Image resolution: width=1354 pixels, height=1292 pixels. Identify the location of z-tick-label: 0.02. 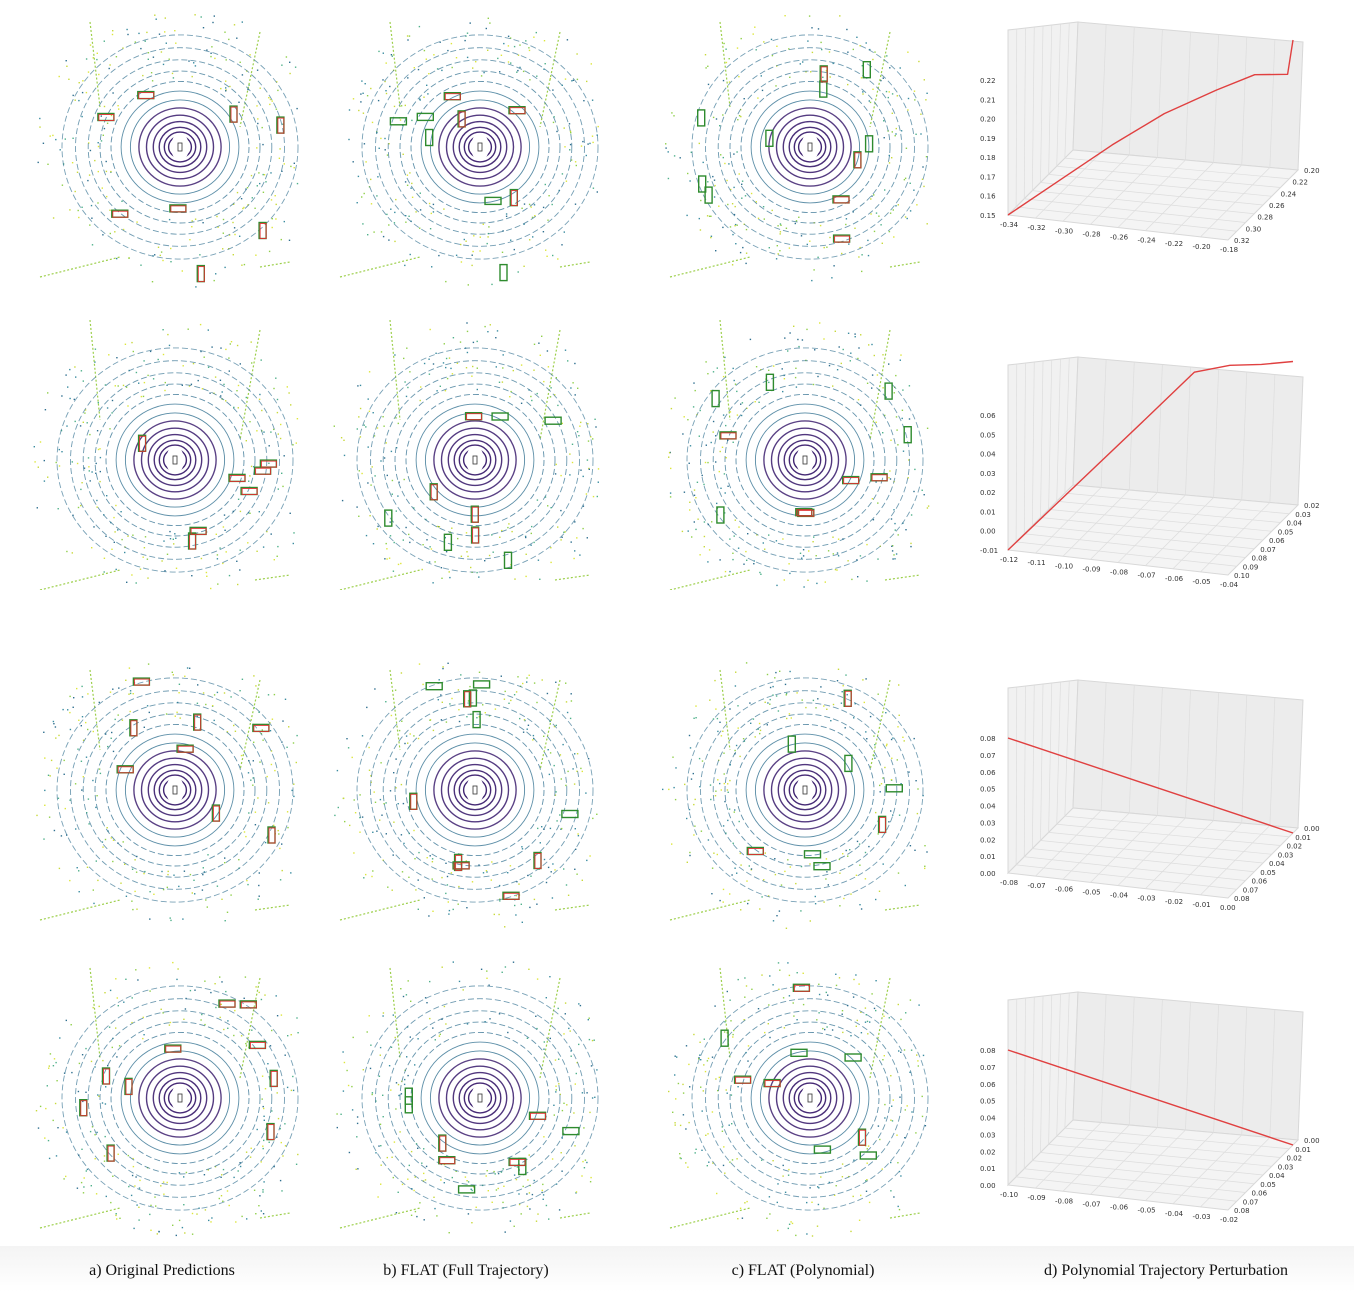
(988, 840).